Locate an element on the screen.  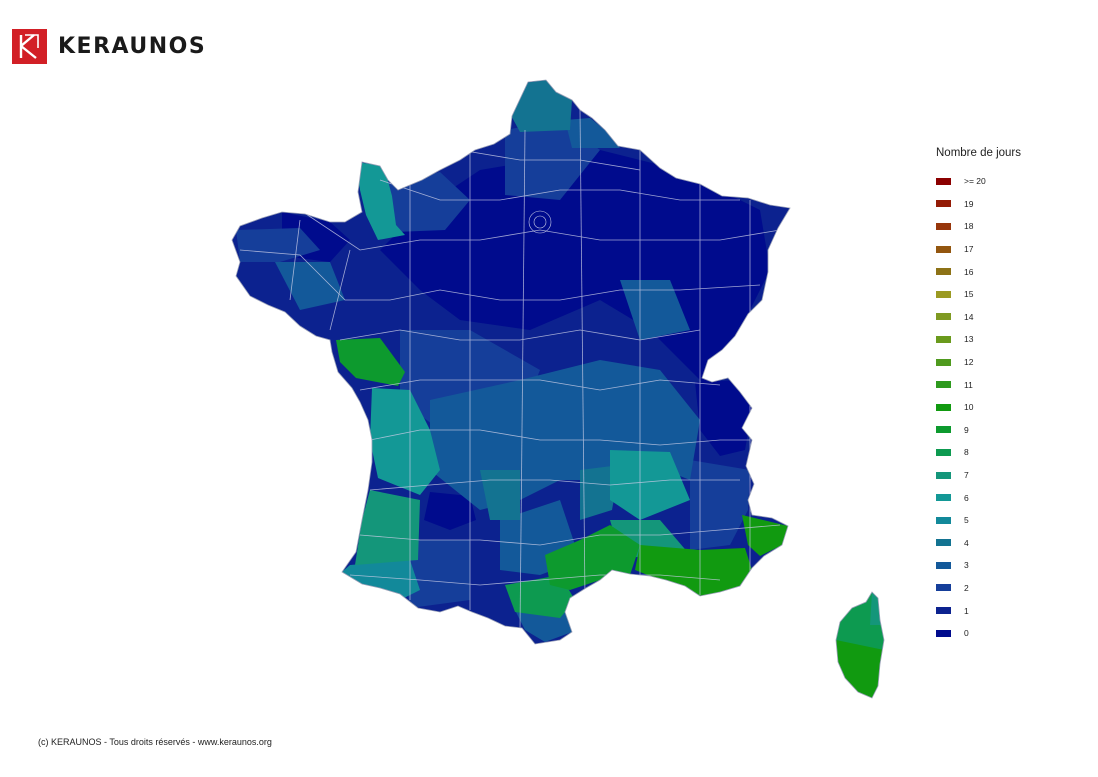
legend-label: 9 is located at coordinates (966, 429).